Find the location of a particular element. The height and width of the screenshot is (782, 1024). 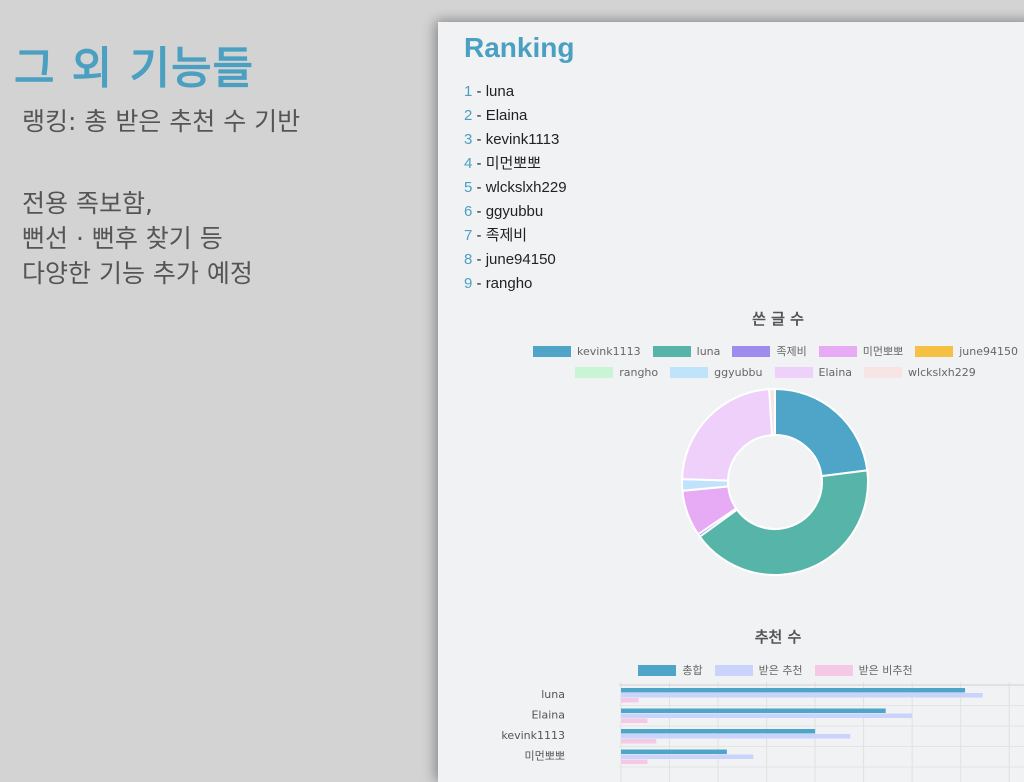

rank-number: 8 is located at coordinates (468, 259).